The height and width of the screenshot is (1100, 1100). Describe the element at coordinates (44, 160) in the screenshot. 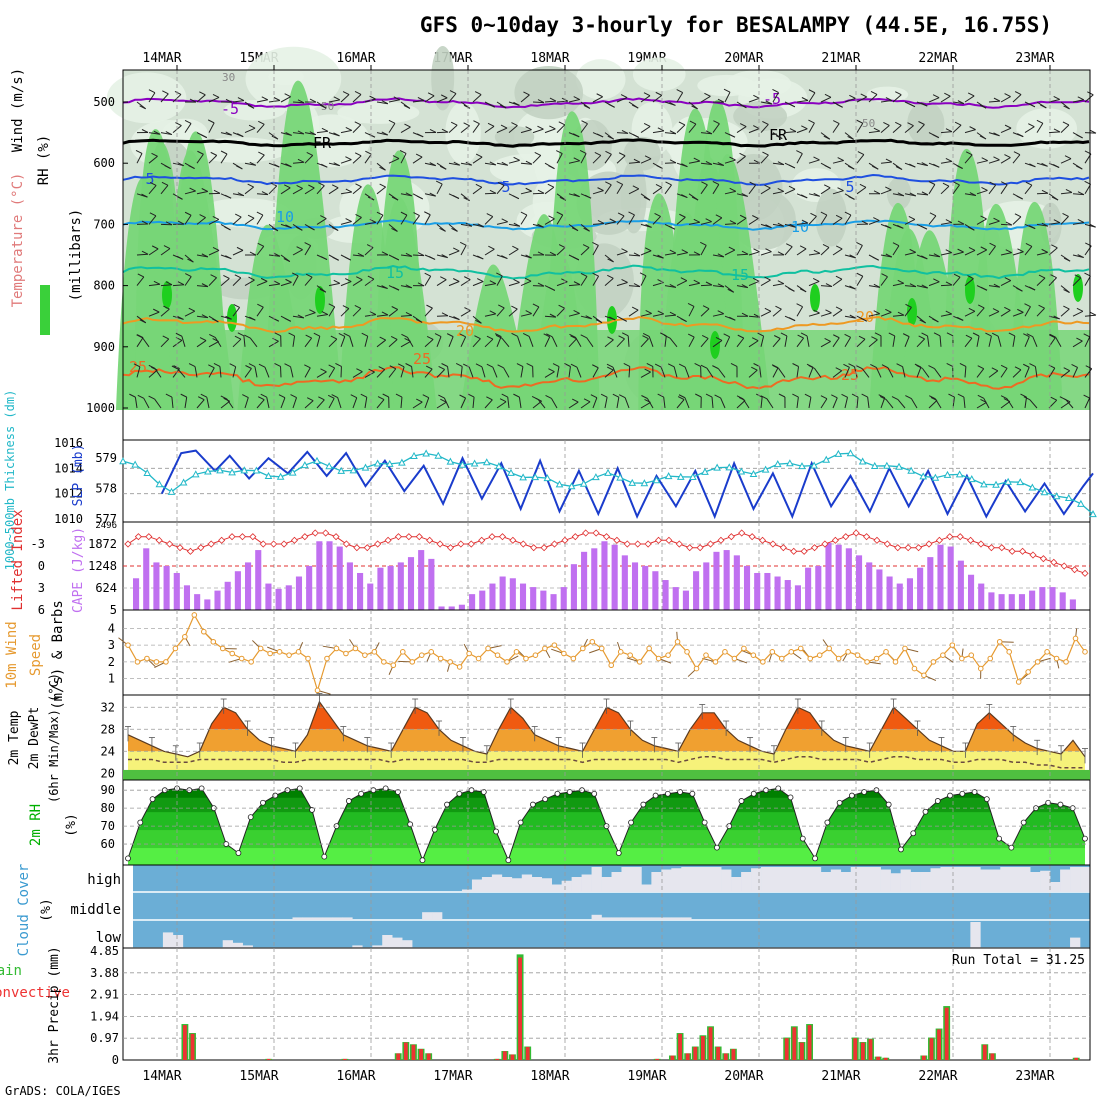

I see `svg-text: RH (%)` at that location.